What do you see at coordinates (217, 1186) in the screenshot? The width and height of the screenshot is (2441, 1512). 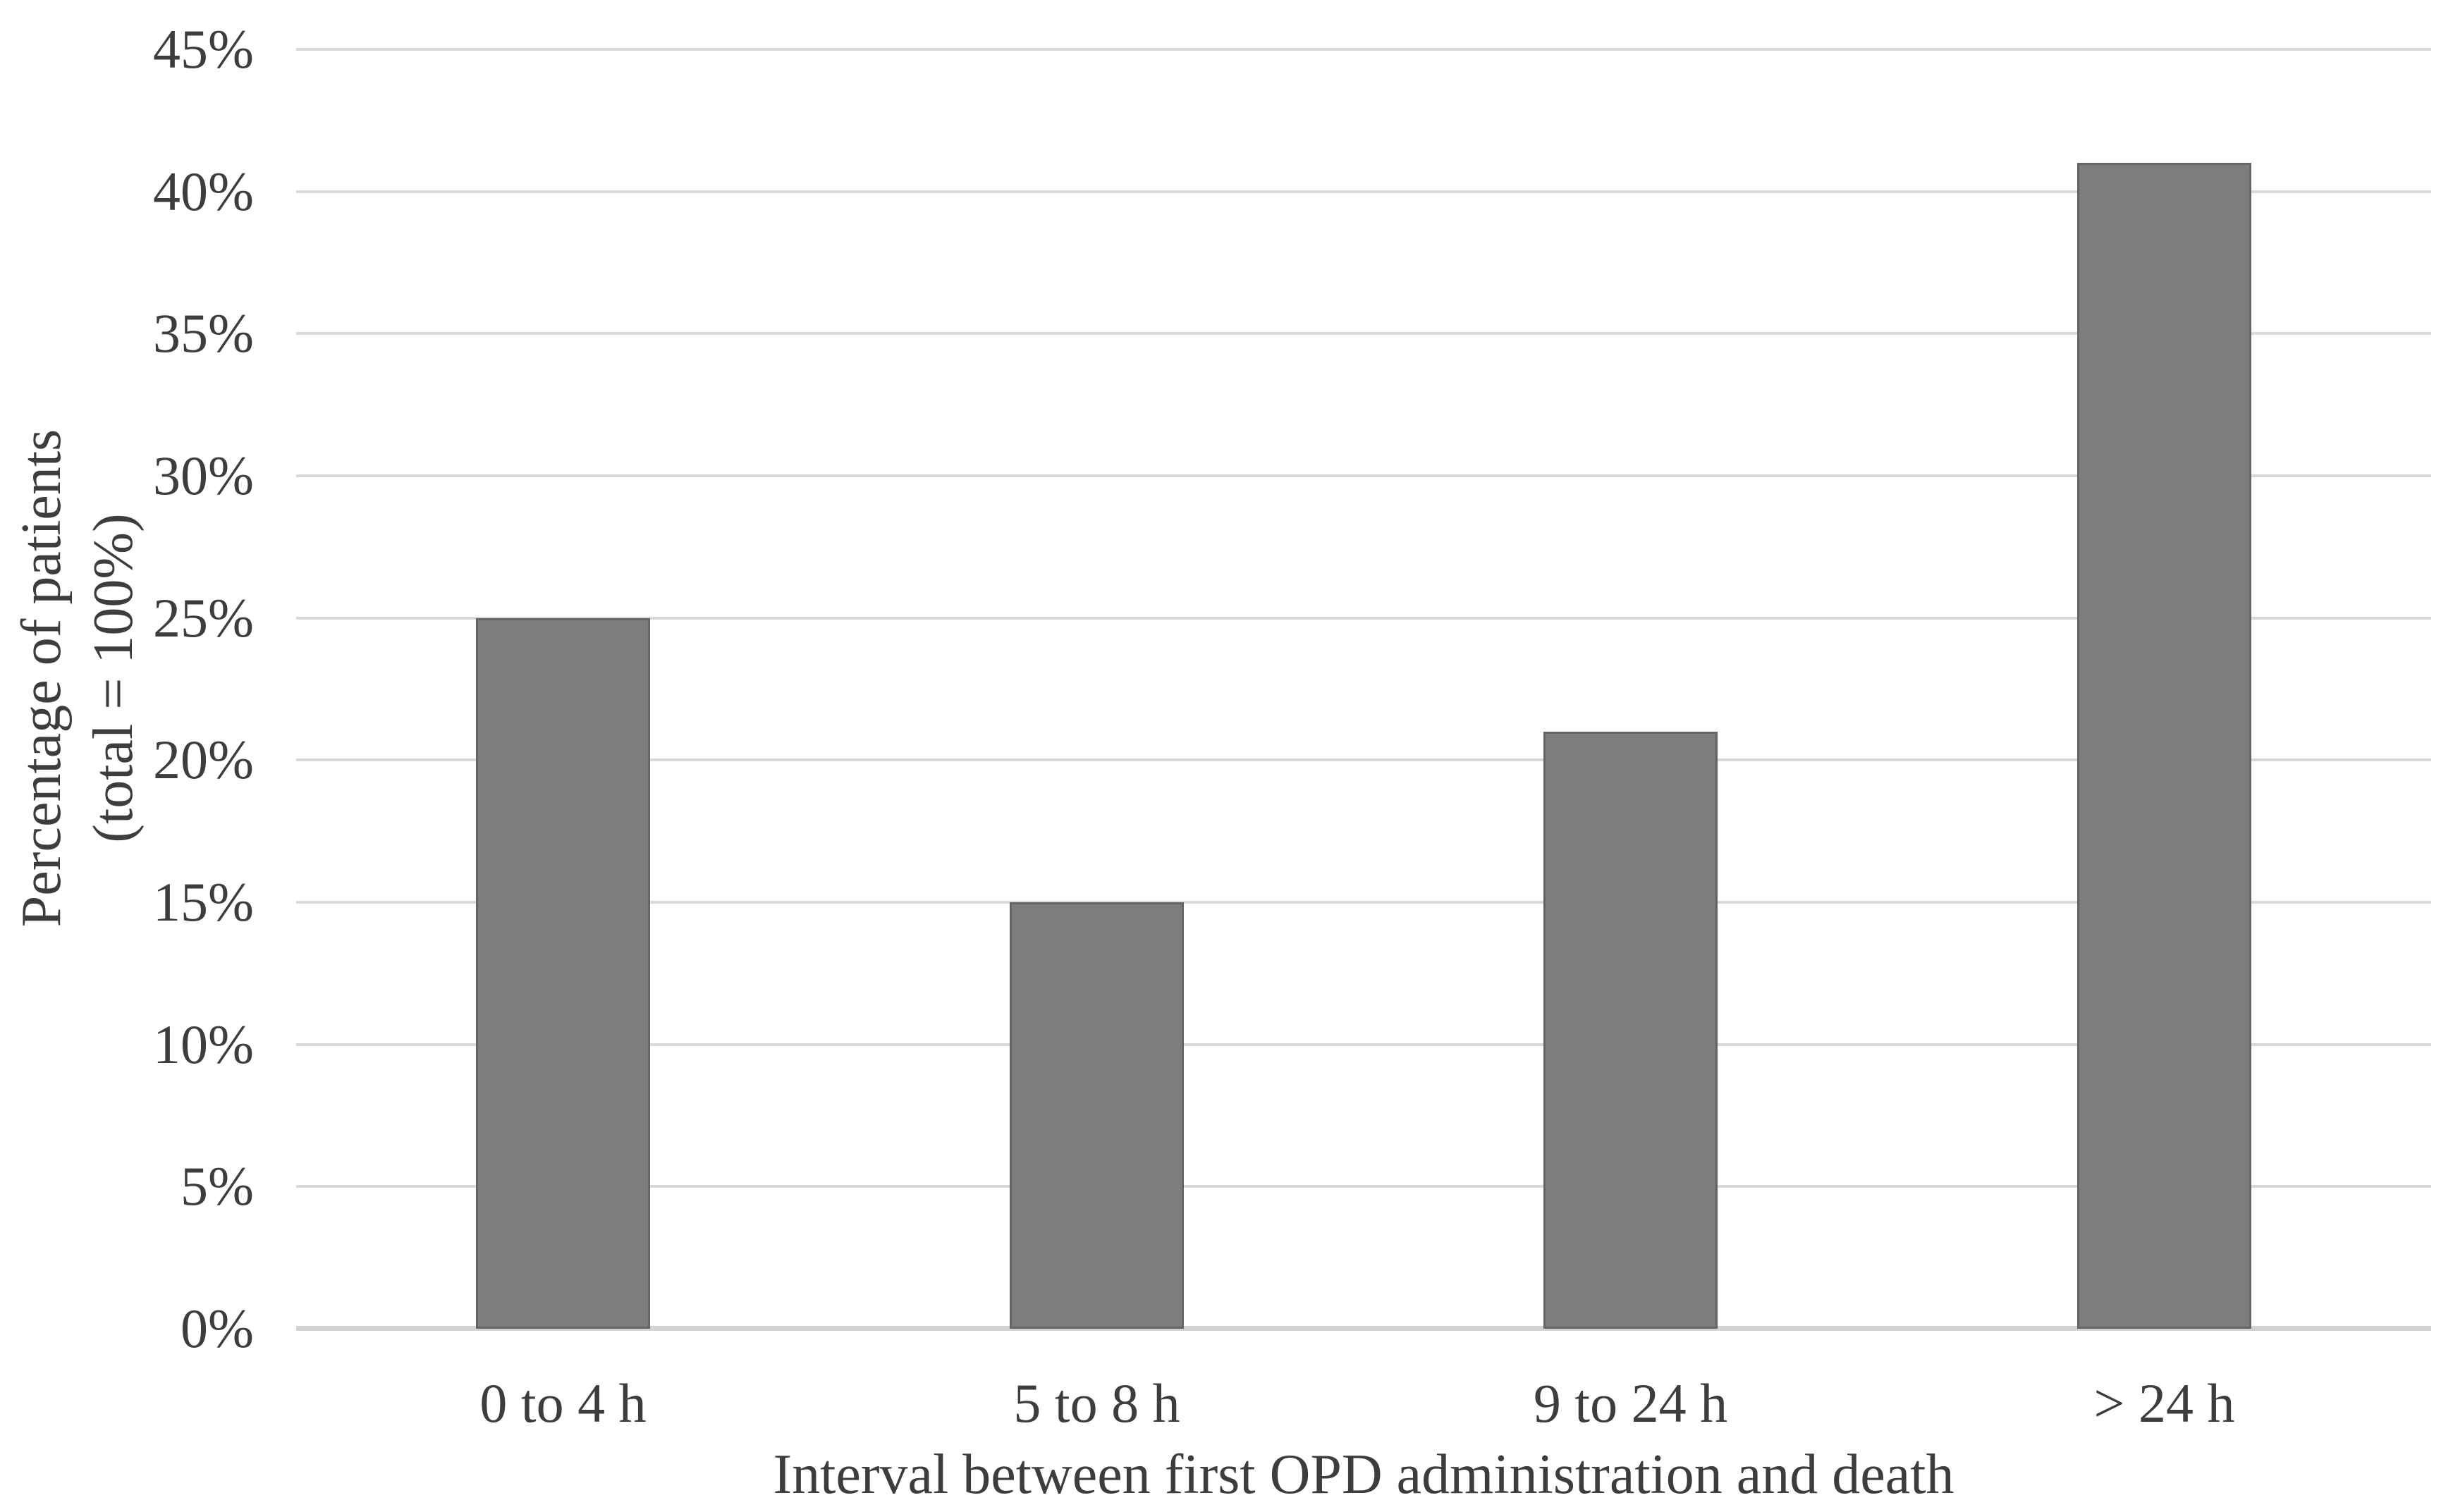 I see `y-tick-label-5%: 5%` at bounding box center [217, 1186].